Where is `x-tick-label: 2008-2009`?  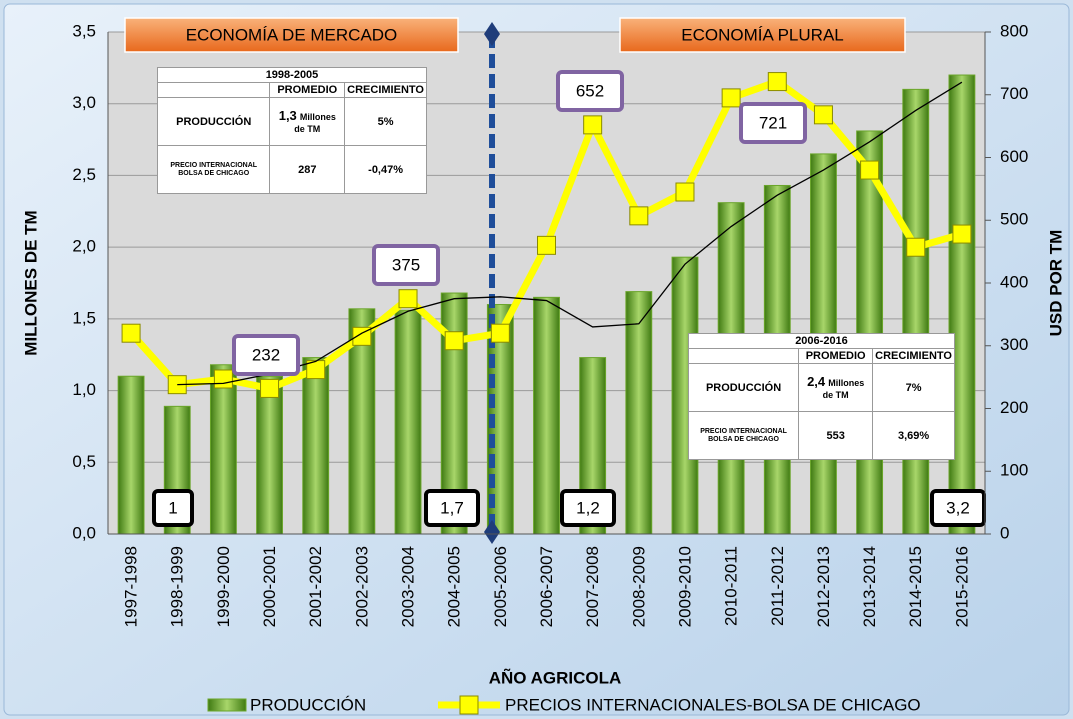
x-tick-label: 2008-2009 is located at coordinates (638, 586).